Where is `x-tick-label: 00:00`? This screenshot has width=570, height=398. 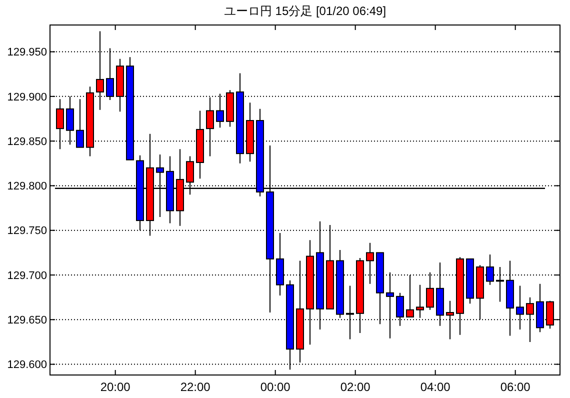 x-tick-label: 00:00 is located at coordinates (275, 387).